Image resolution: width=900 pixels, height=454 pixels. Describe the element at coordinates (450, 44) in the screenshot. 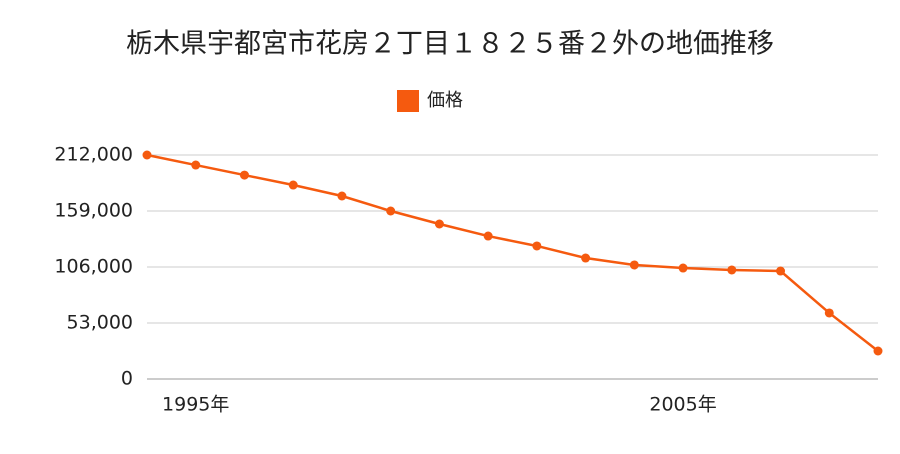

I see `chart-title: 栃木県宇都宮市花房２丁目１８２５番２外の地価推移` at that location.